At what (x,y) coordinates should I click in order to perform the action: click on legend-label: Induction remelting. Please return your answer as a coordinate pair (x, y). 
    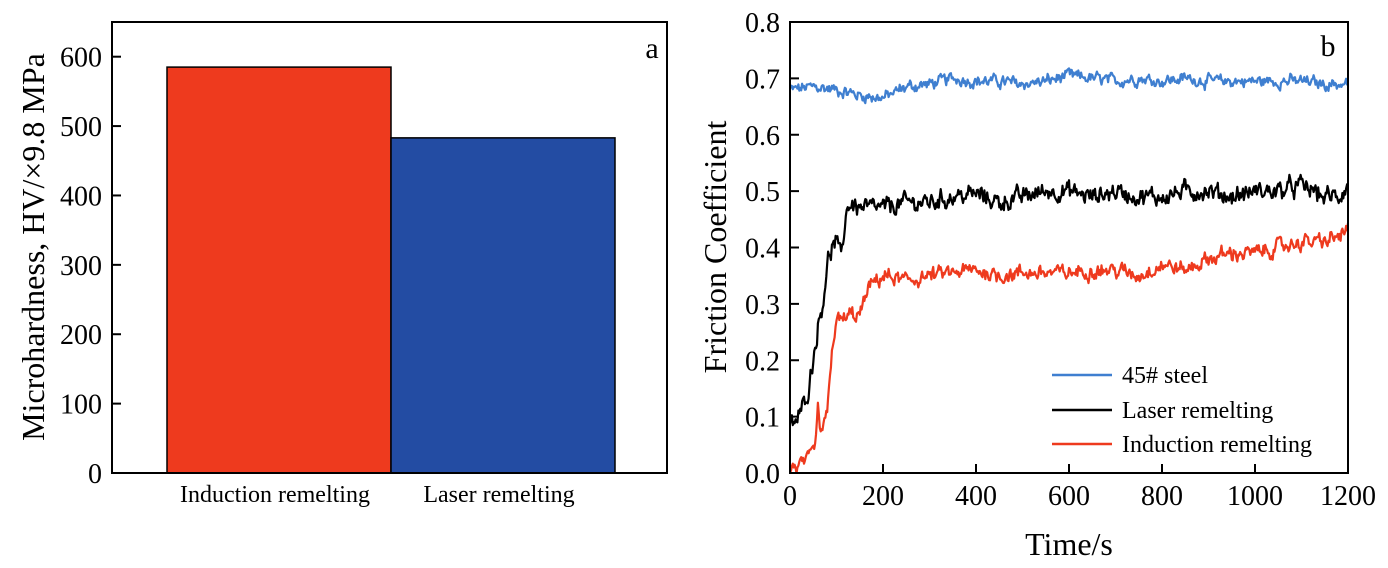
    Looking at the image, I should click on (1217, 445).